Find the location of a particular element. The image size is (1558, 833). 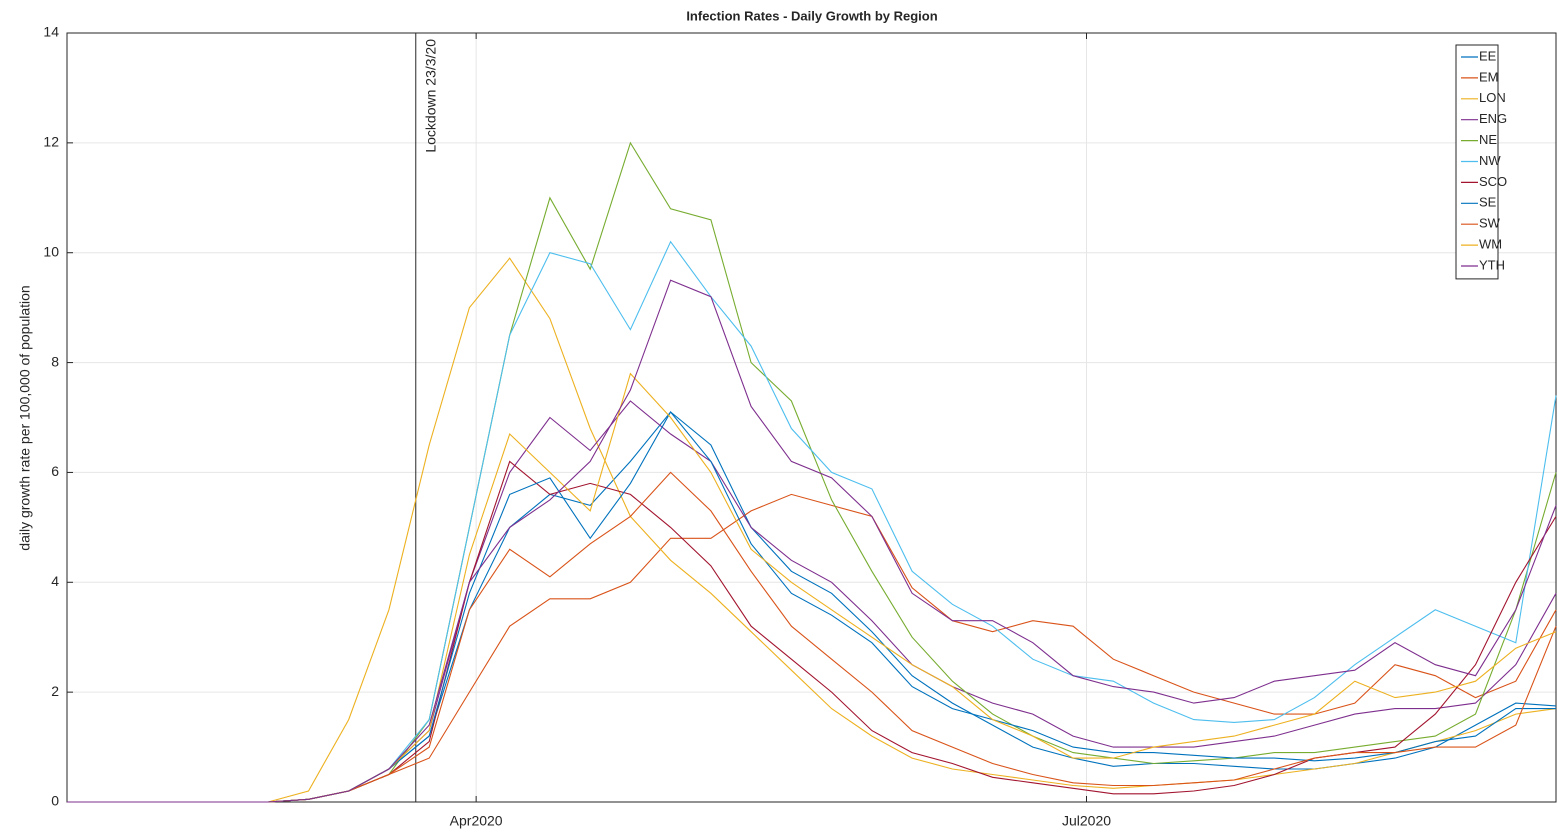

y-tick-label: 0 is located at coordinates (55, 801).